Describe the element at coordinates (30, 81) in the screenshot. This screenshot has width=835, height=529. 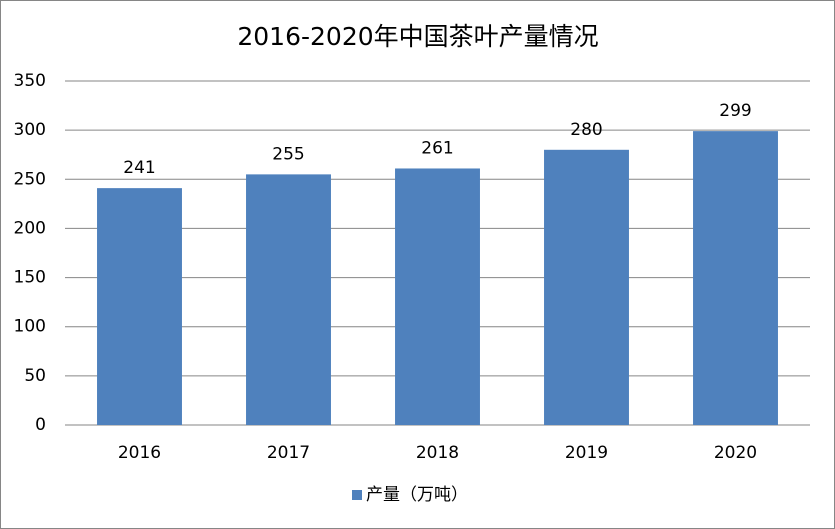
I see `y-tick-label: 350` at that location.